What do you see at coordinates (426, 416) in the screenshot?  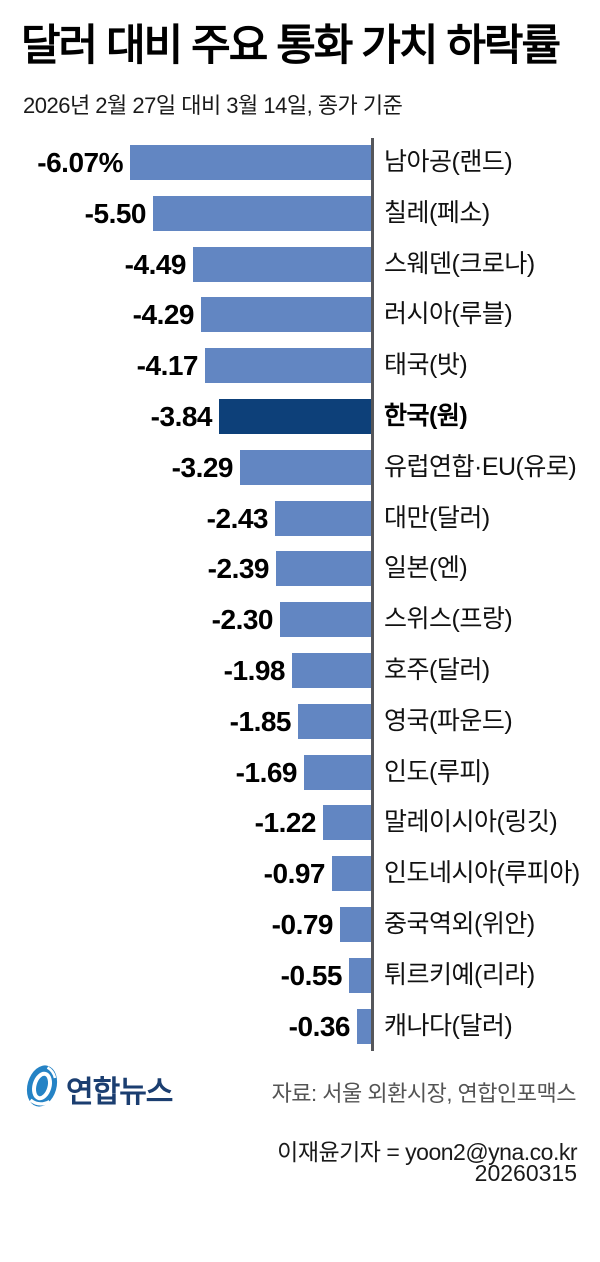 I see `bar-category-label: 한국(원)` at bounding box center [426, 416].